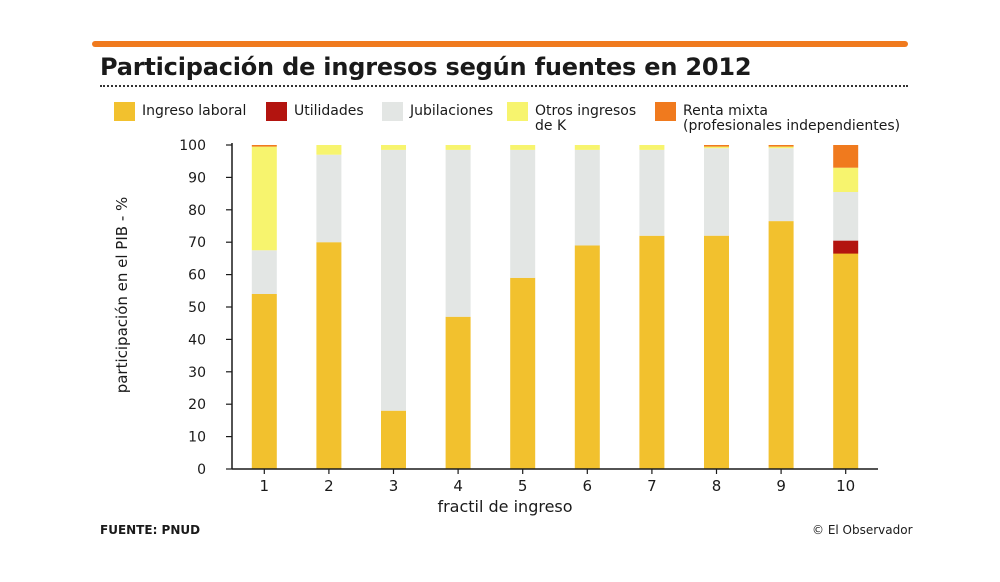  What do you see at coordinates (717, 486) in the screenshot?
I see `x-tick-label: 8` at bounding box center [717, 486].